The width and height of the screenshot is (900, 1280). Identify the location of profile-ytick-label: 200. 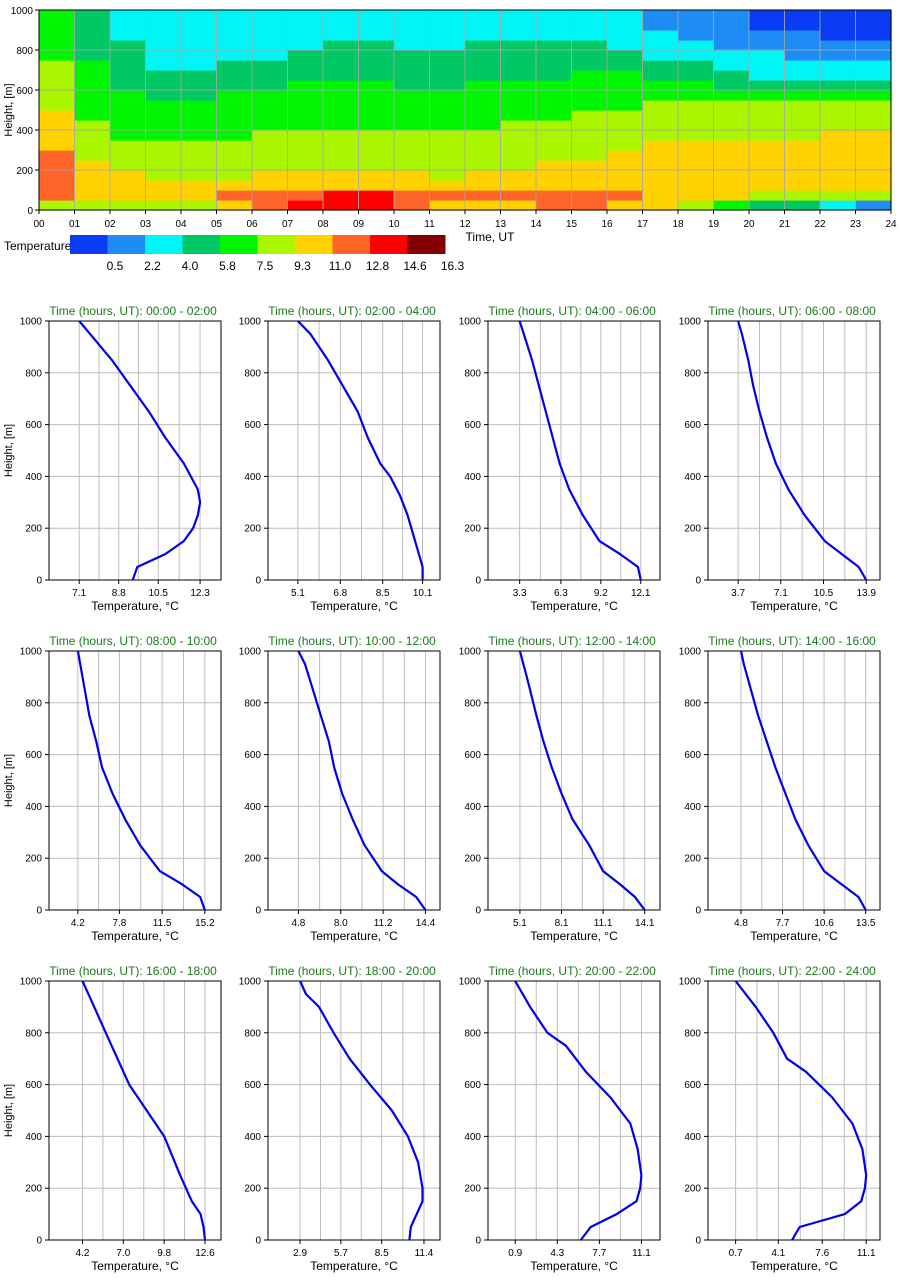
(472, 1189).